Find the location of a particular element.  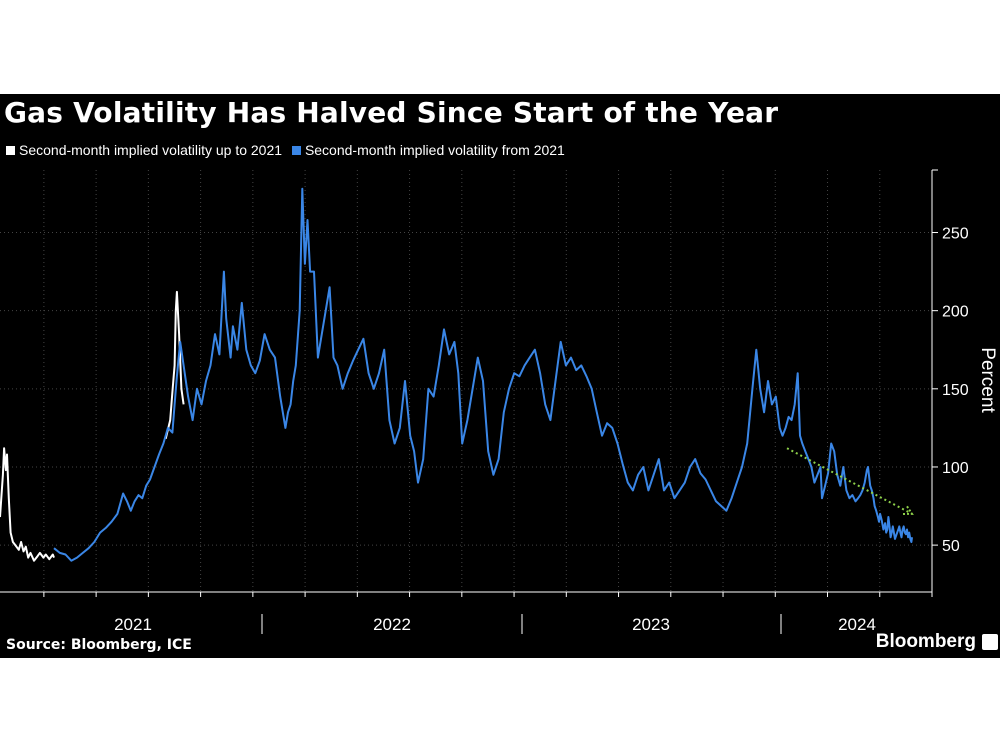

bloomberg-logo-icon is located at coordinates (990, 642).